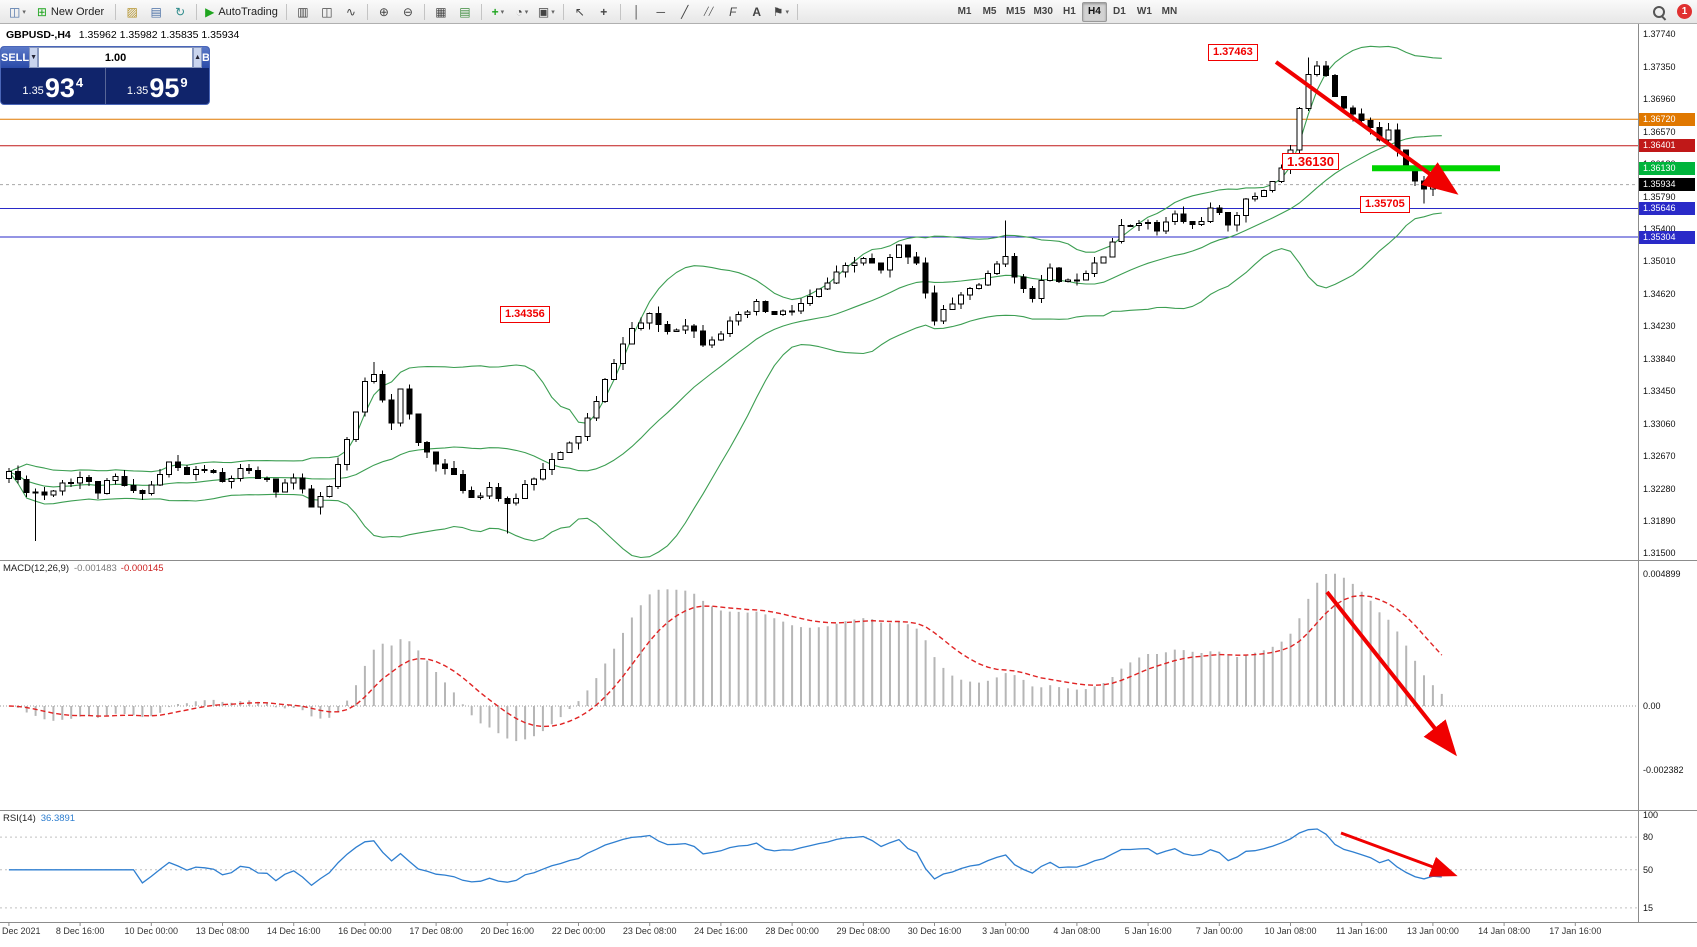 Image resolution: width=1697 pixels, height=947 pixels. What do you see at coordinates (15, 57) in the screenshot?
I see `sell-button: SELL` at bounding box center [15, 57].